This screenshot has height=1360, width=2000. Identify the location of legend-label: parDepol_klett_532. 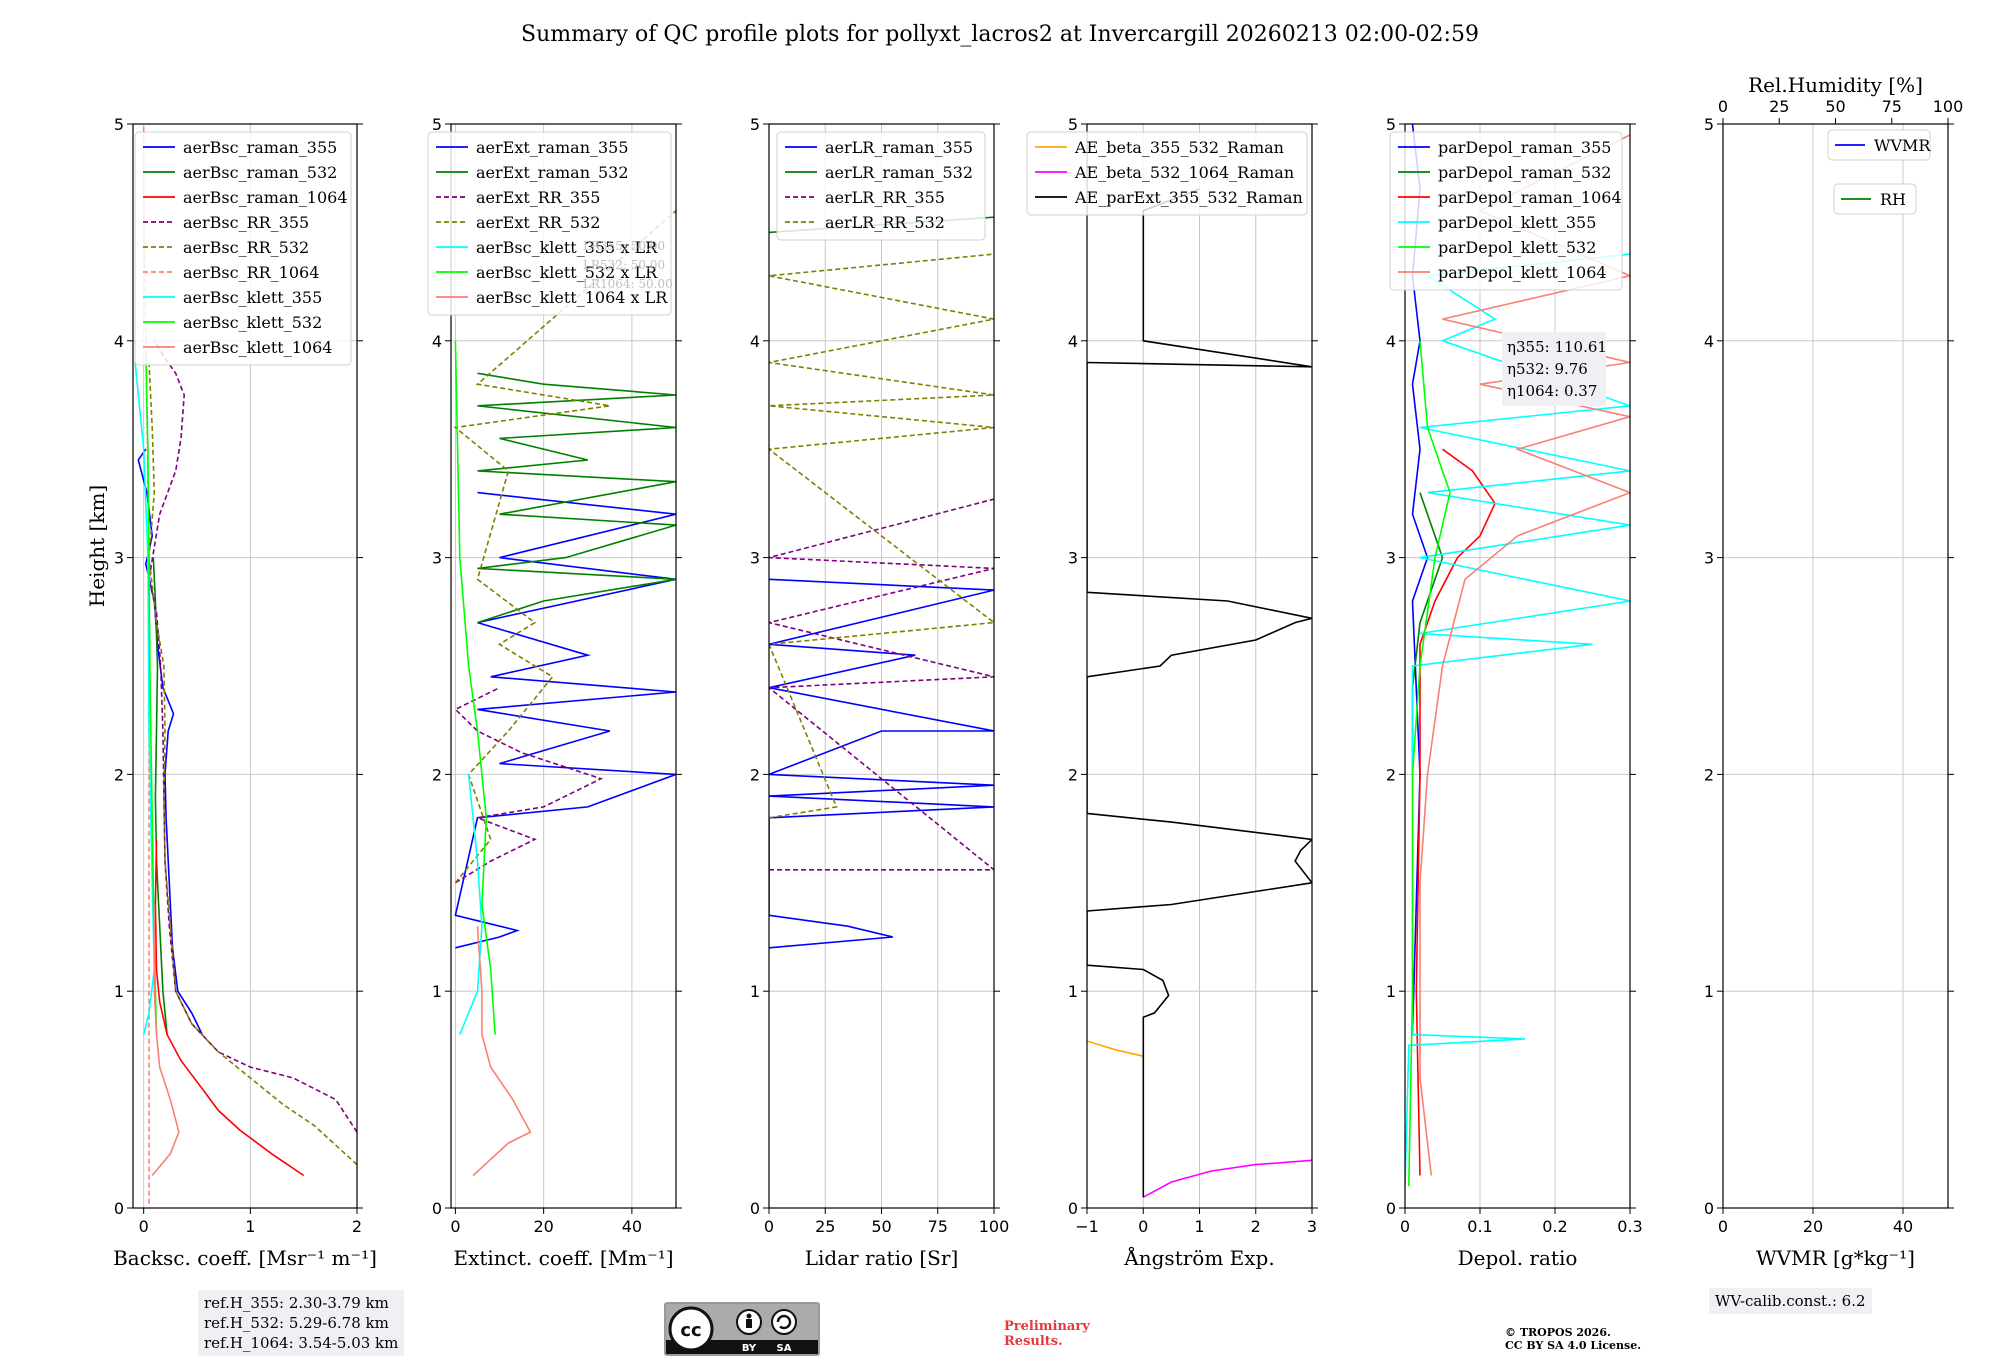
(1517, 247).